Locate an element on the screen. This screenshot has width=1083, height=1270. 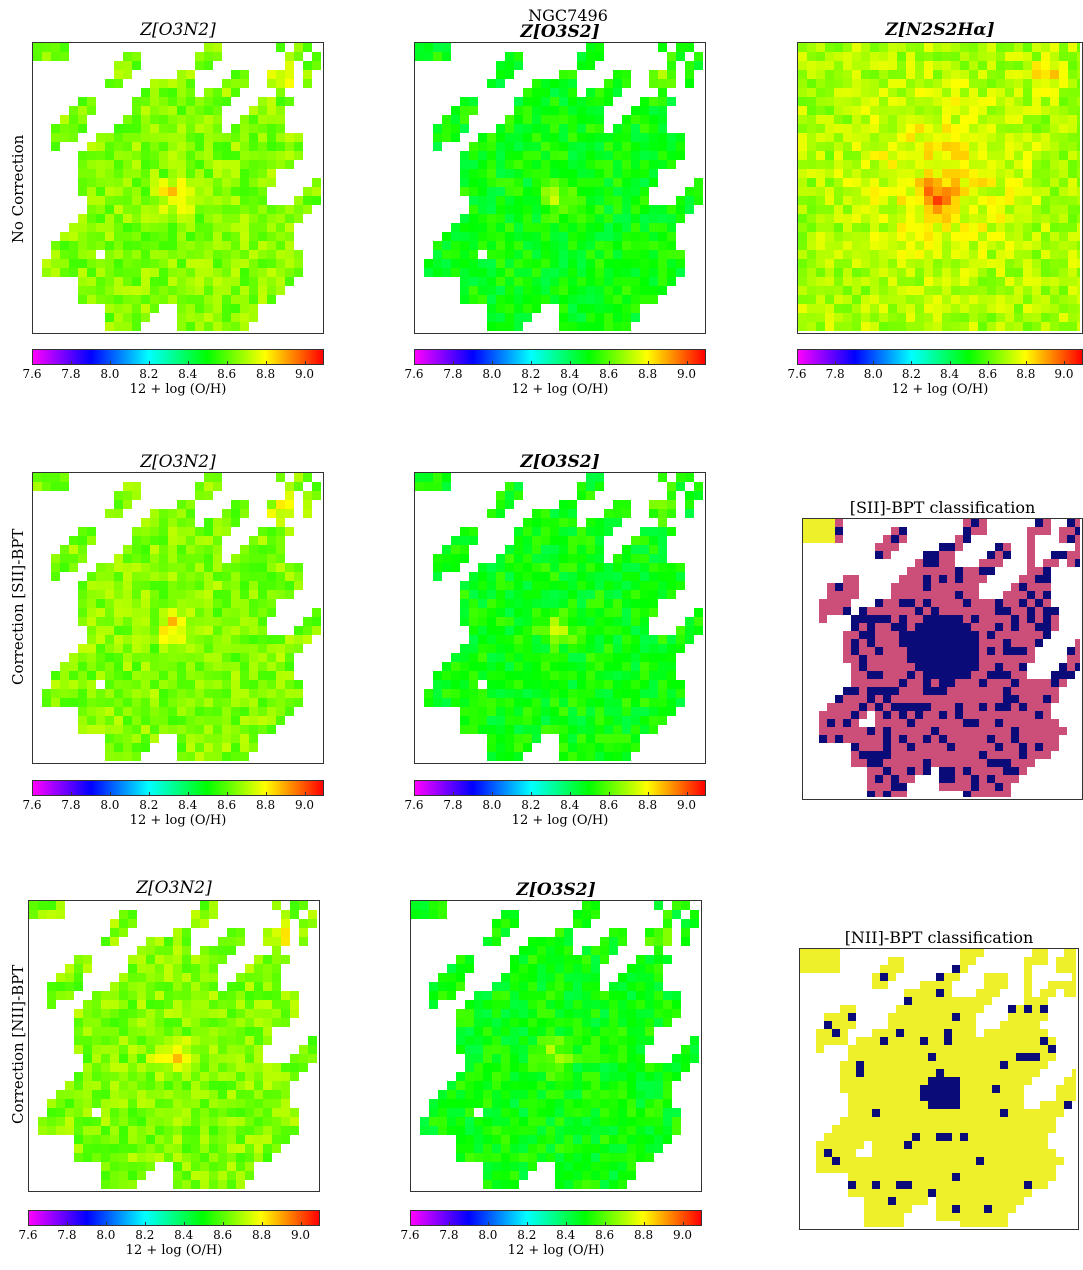
metallicity-map-r2-o3s2 is located at coordinates (560, 618).